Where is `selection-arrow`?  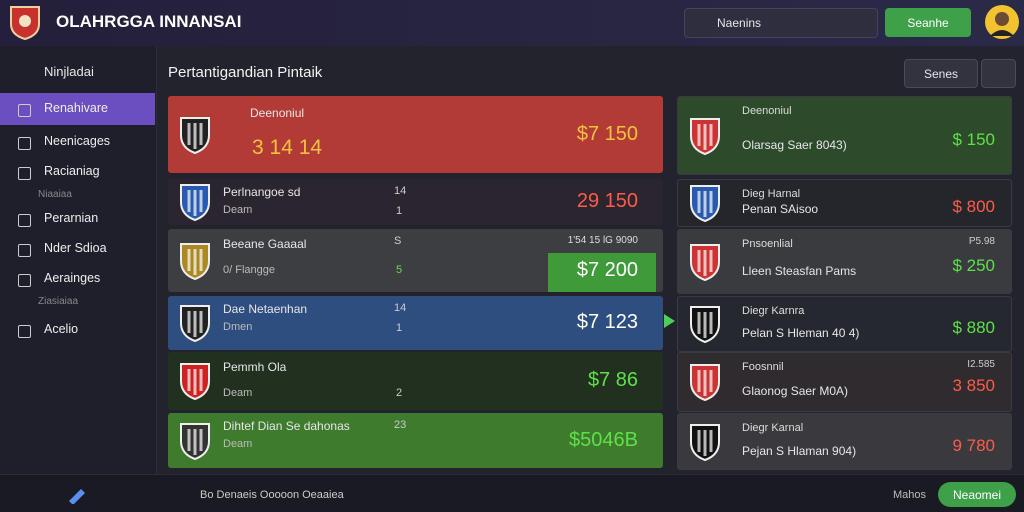 selection-arrow is located at coordinates (669, 321).